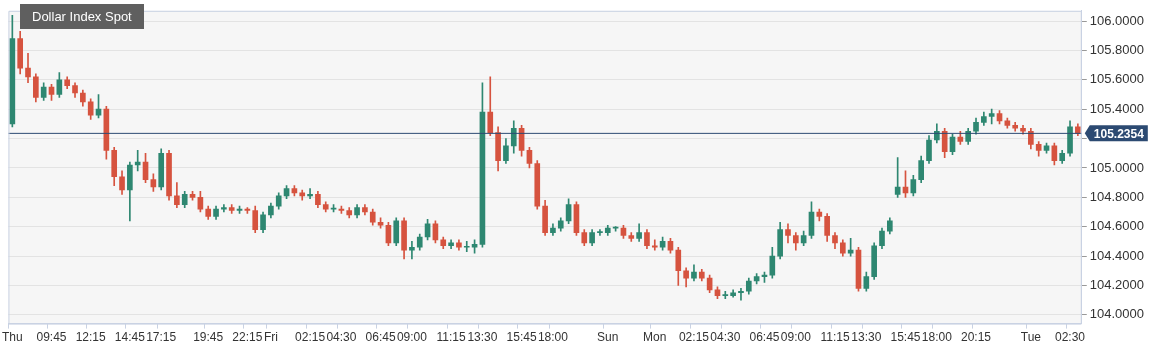 This screenshot has height=349, width=1151. I want to click on x-tick-label: 17:15, so click(161, 337).